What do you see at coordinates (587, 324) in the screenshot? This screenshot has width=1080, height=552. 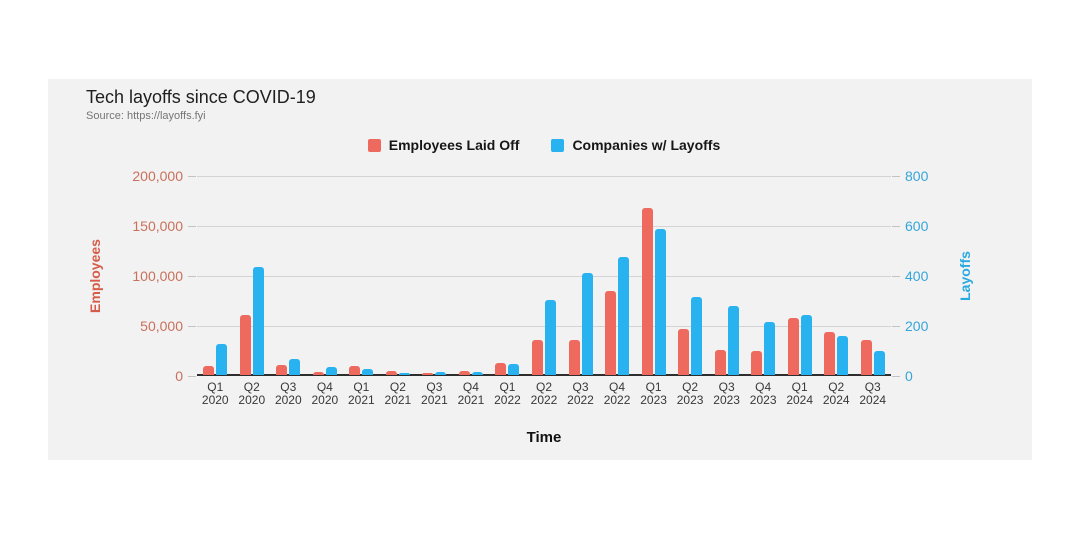 I see `bar-companies-q3-2022` at bounding box center [587, 324].